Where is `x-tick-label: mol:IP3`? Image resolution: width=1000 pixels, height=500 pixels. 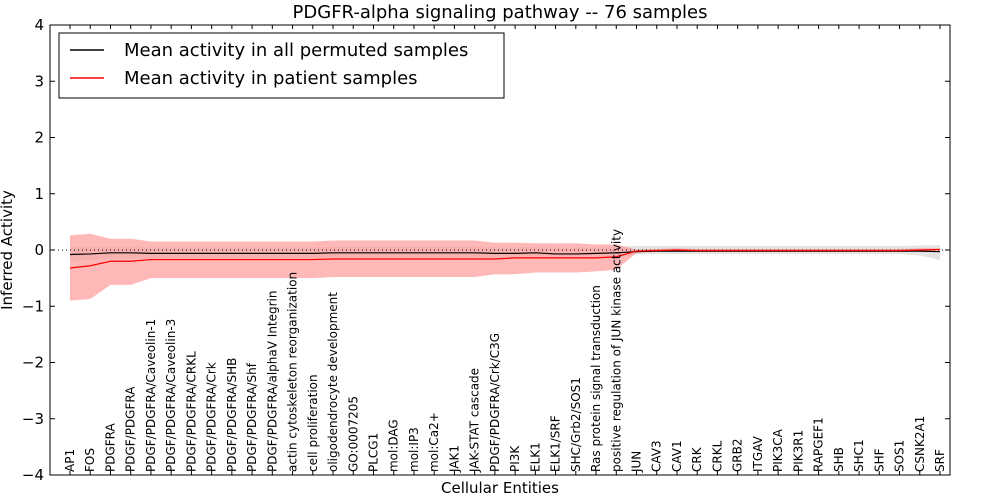
x-tick-label: mol:IP3 is located at coordinates (414, 449).